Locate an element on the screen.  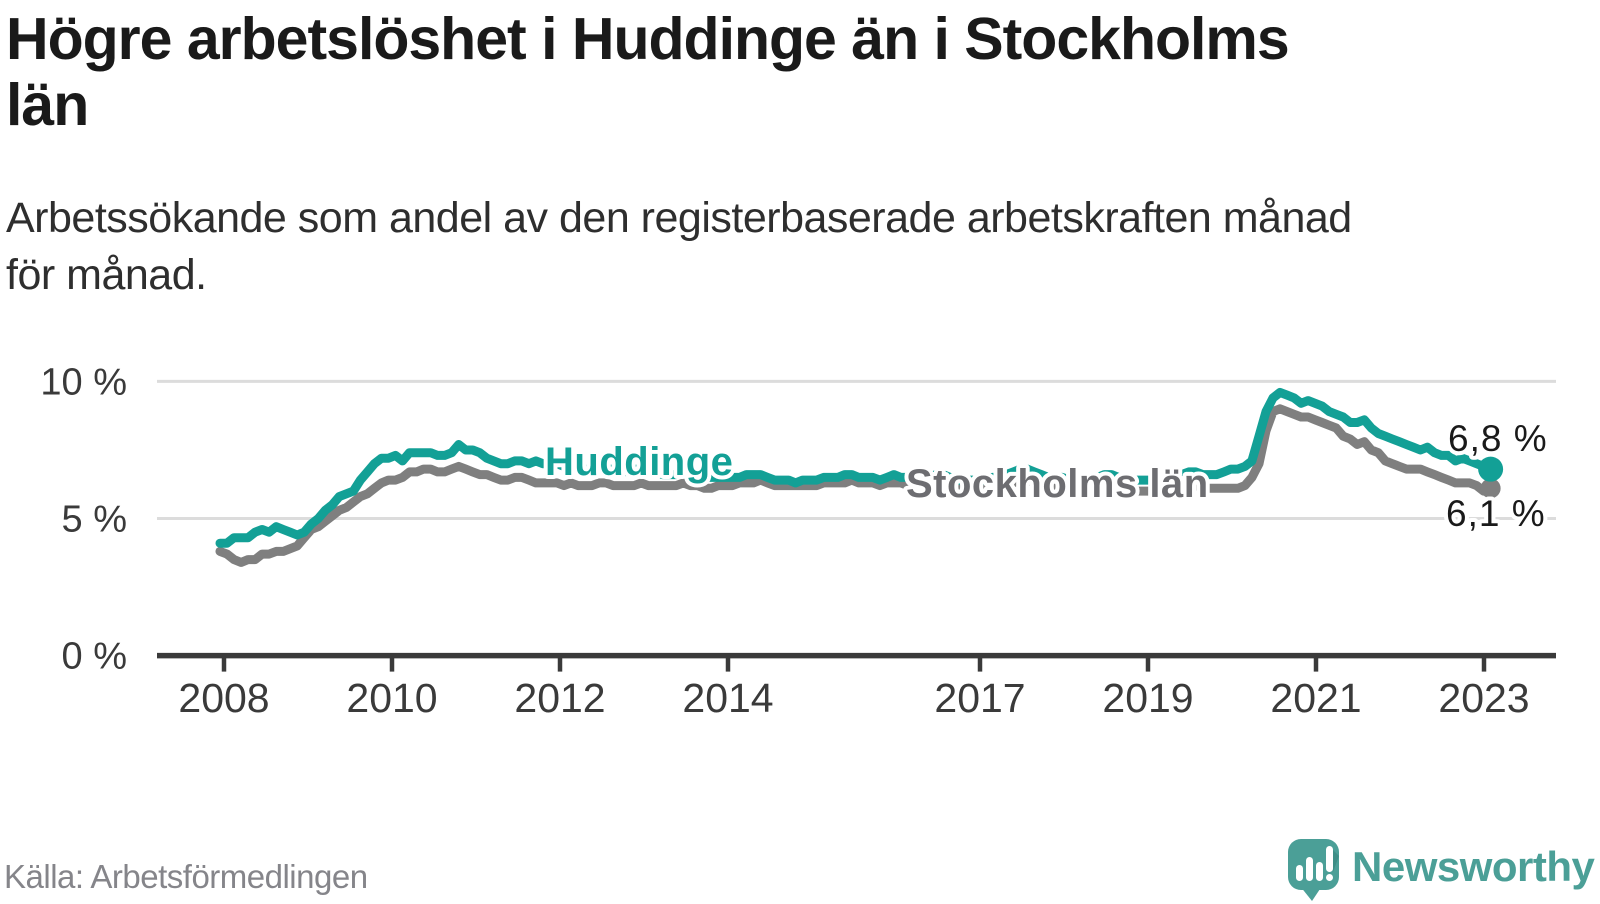
grid-layer is located at coordinates (856, 449).